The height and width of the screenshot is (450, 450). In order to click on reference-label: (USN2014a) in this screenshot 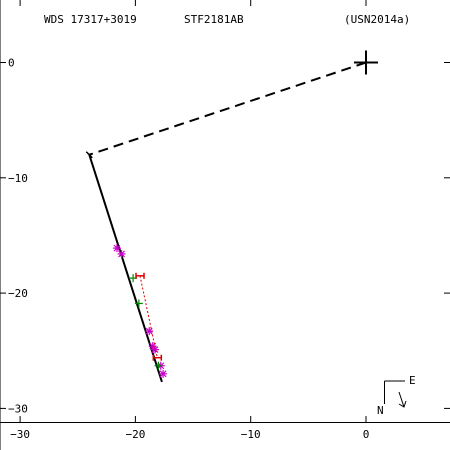, I will do `click(377, 19)`.